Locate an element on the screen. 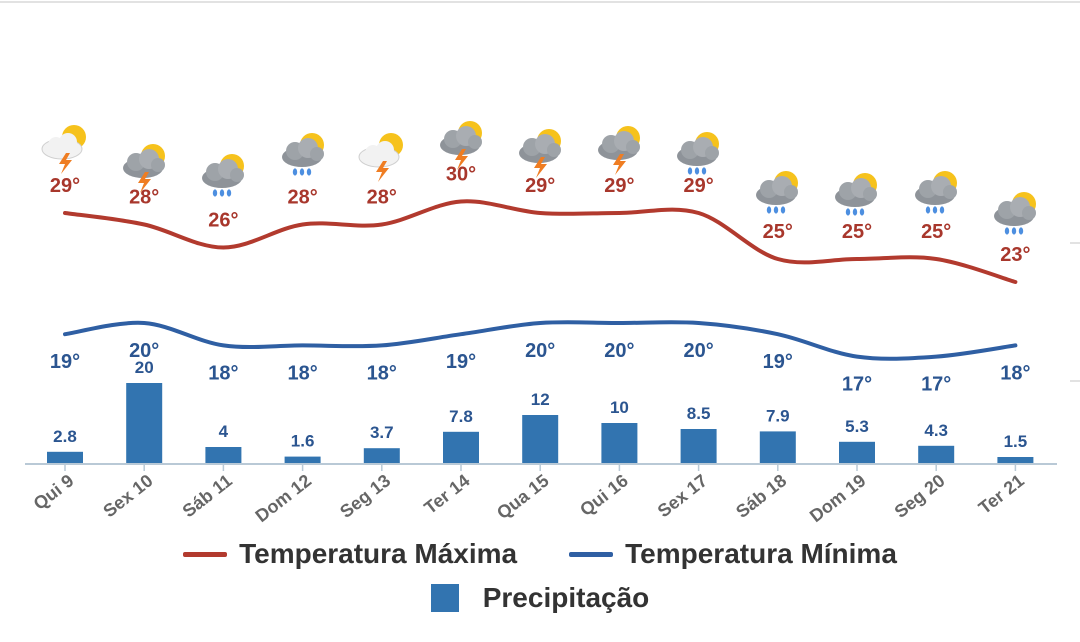 The width and height of the screenshot is (1080, 642). x-tick-label: Sex 17 is located at coordinates (682, 495).